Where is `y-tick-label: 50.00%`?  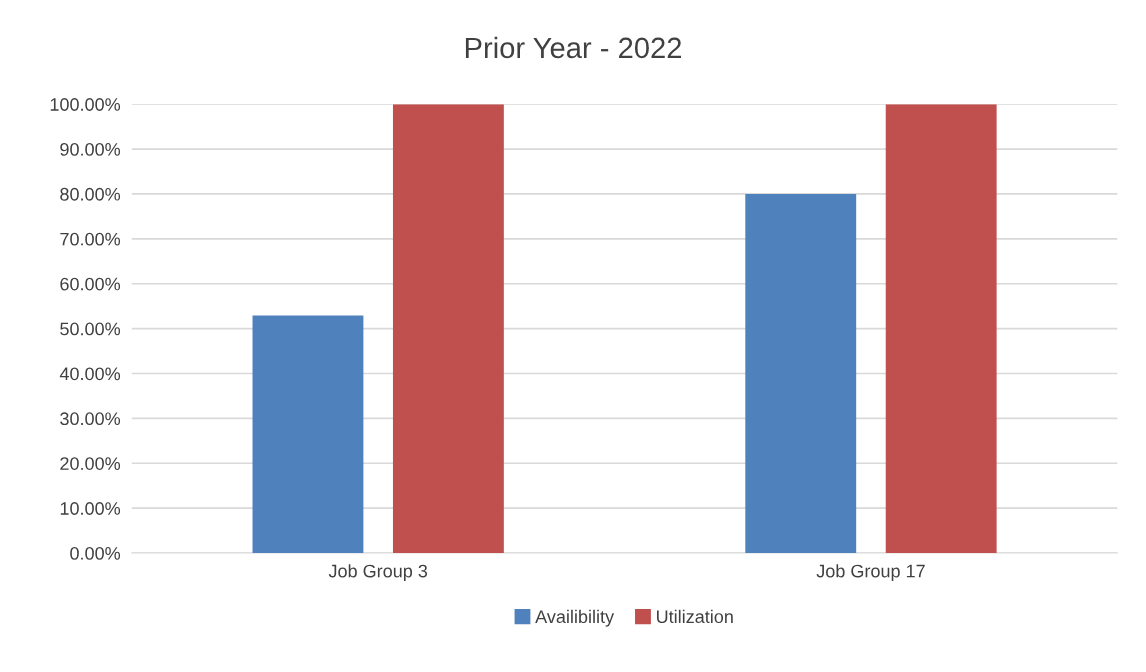
y-tick-label: 50.00% is located at coordinates (90, 329).